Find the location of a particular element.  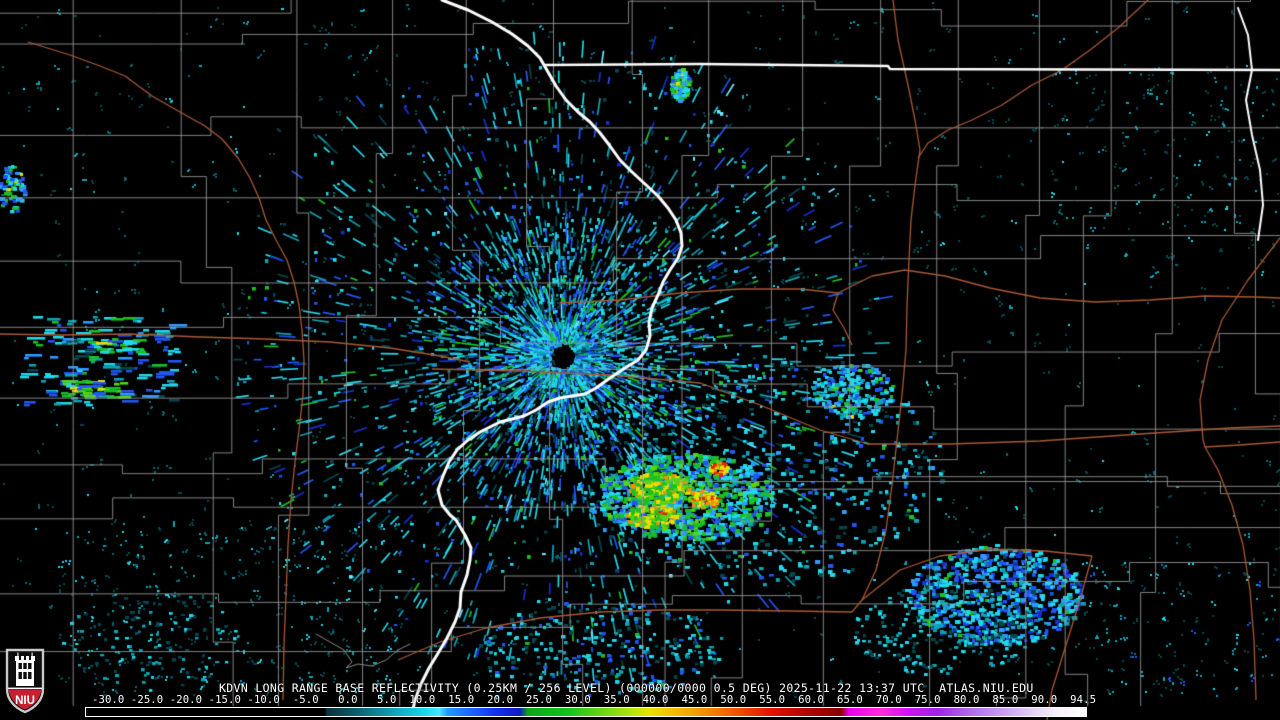

reflectivity-colorbar is located at coordinates (586, 712).